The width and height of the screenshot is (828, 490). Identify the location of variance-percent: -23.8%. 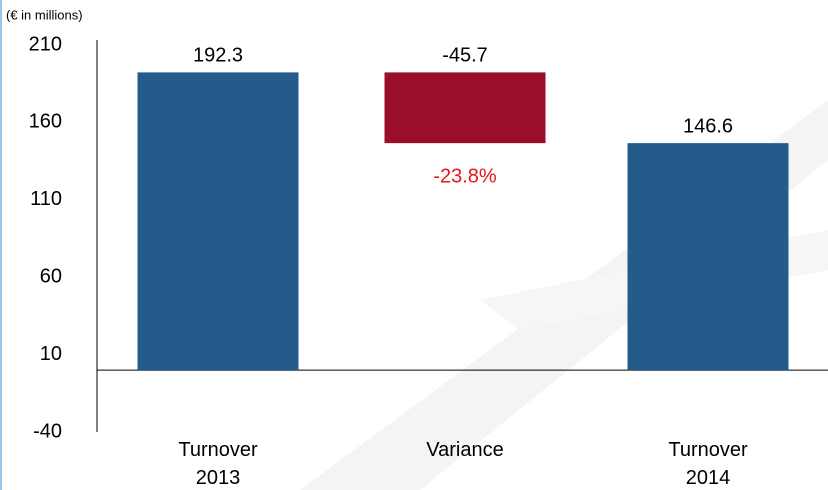
(465, 176).